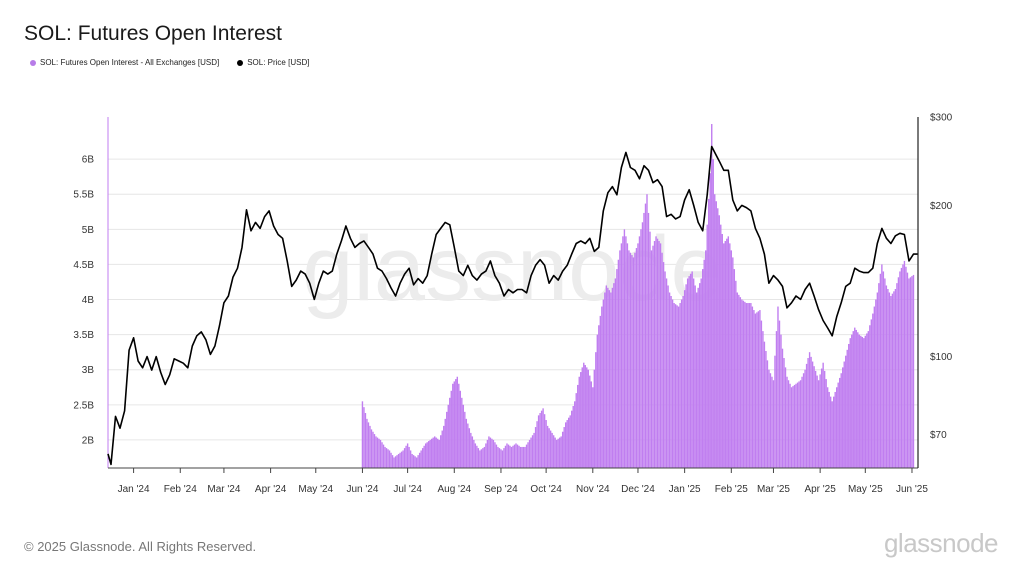 The height and width of the screenshot is (576, 1024). I want to click on left-tick-label: 5B, so click(88, 230).